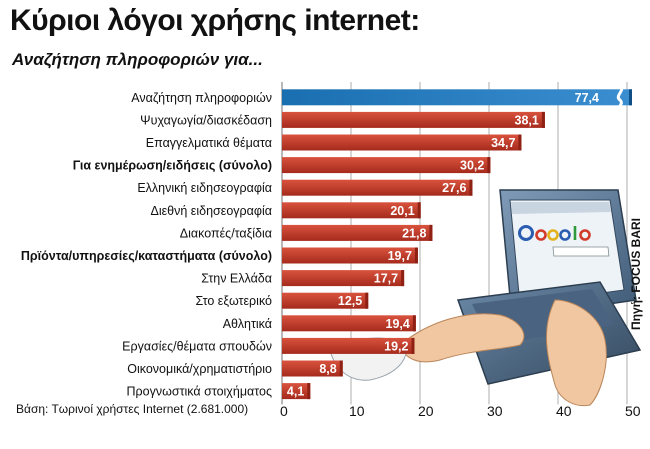 This screenshot has width=650, height=449. Describe the element at coordinates (226, 233) in the screenshot. I see `category-label: Διακοπές/ταξίδια` at that location.